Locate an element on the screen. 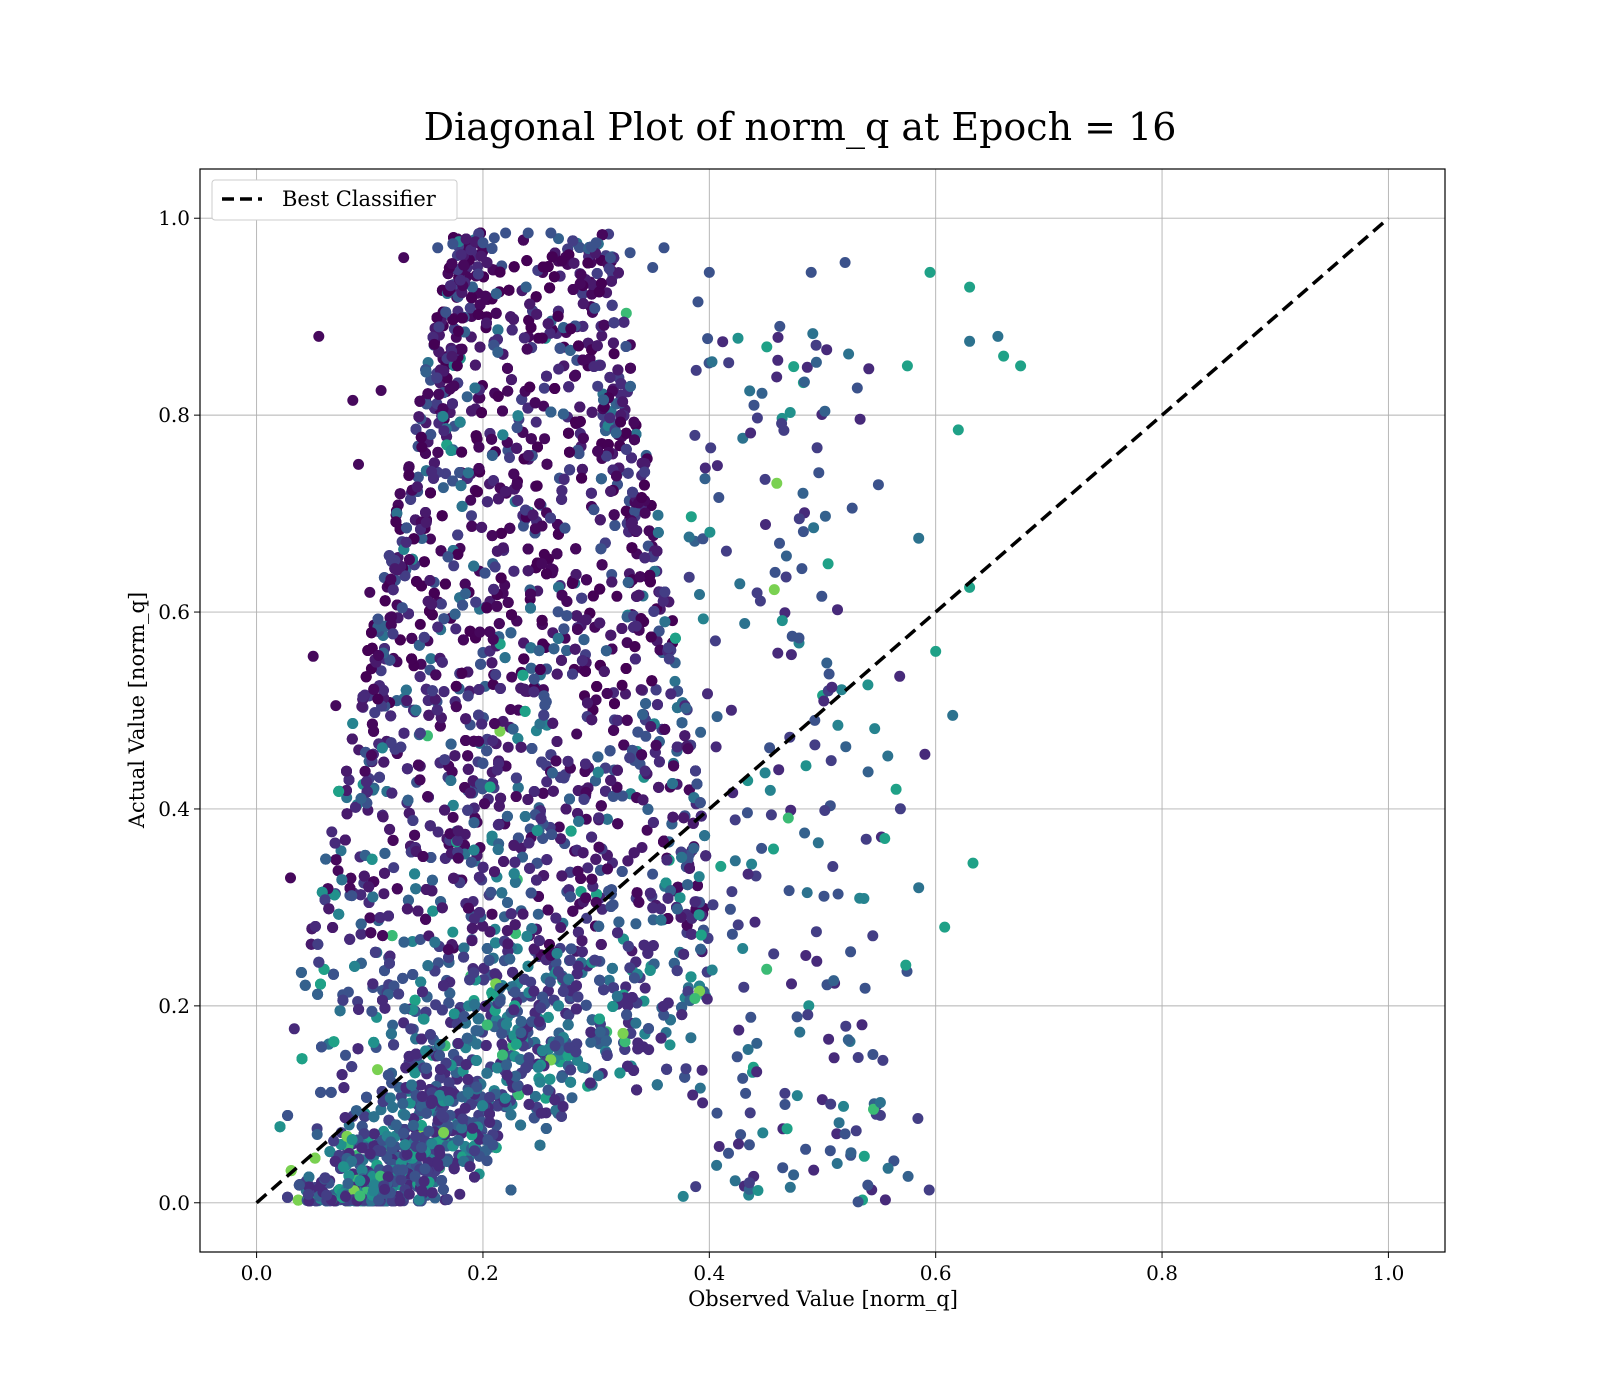 The height and width of the screenshot is (1400, 1600). chart-title: Diagonal Plot of norm_q at Epoch = 16 is located at coordinates (800, 127).